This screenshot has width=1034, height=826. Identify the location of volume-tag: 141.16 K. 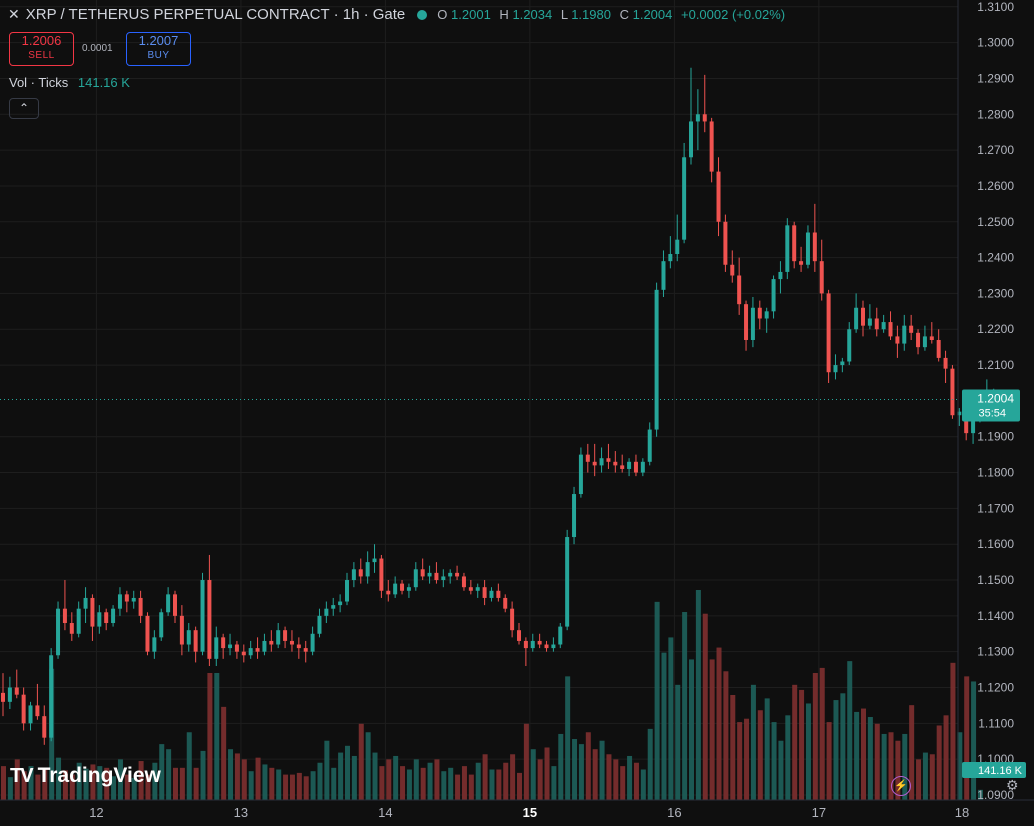
(994, 770).